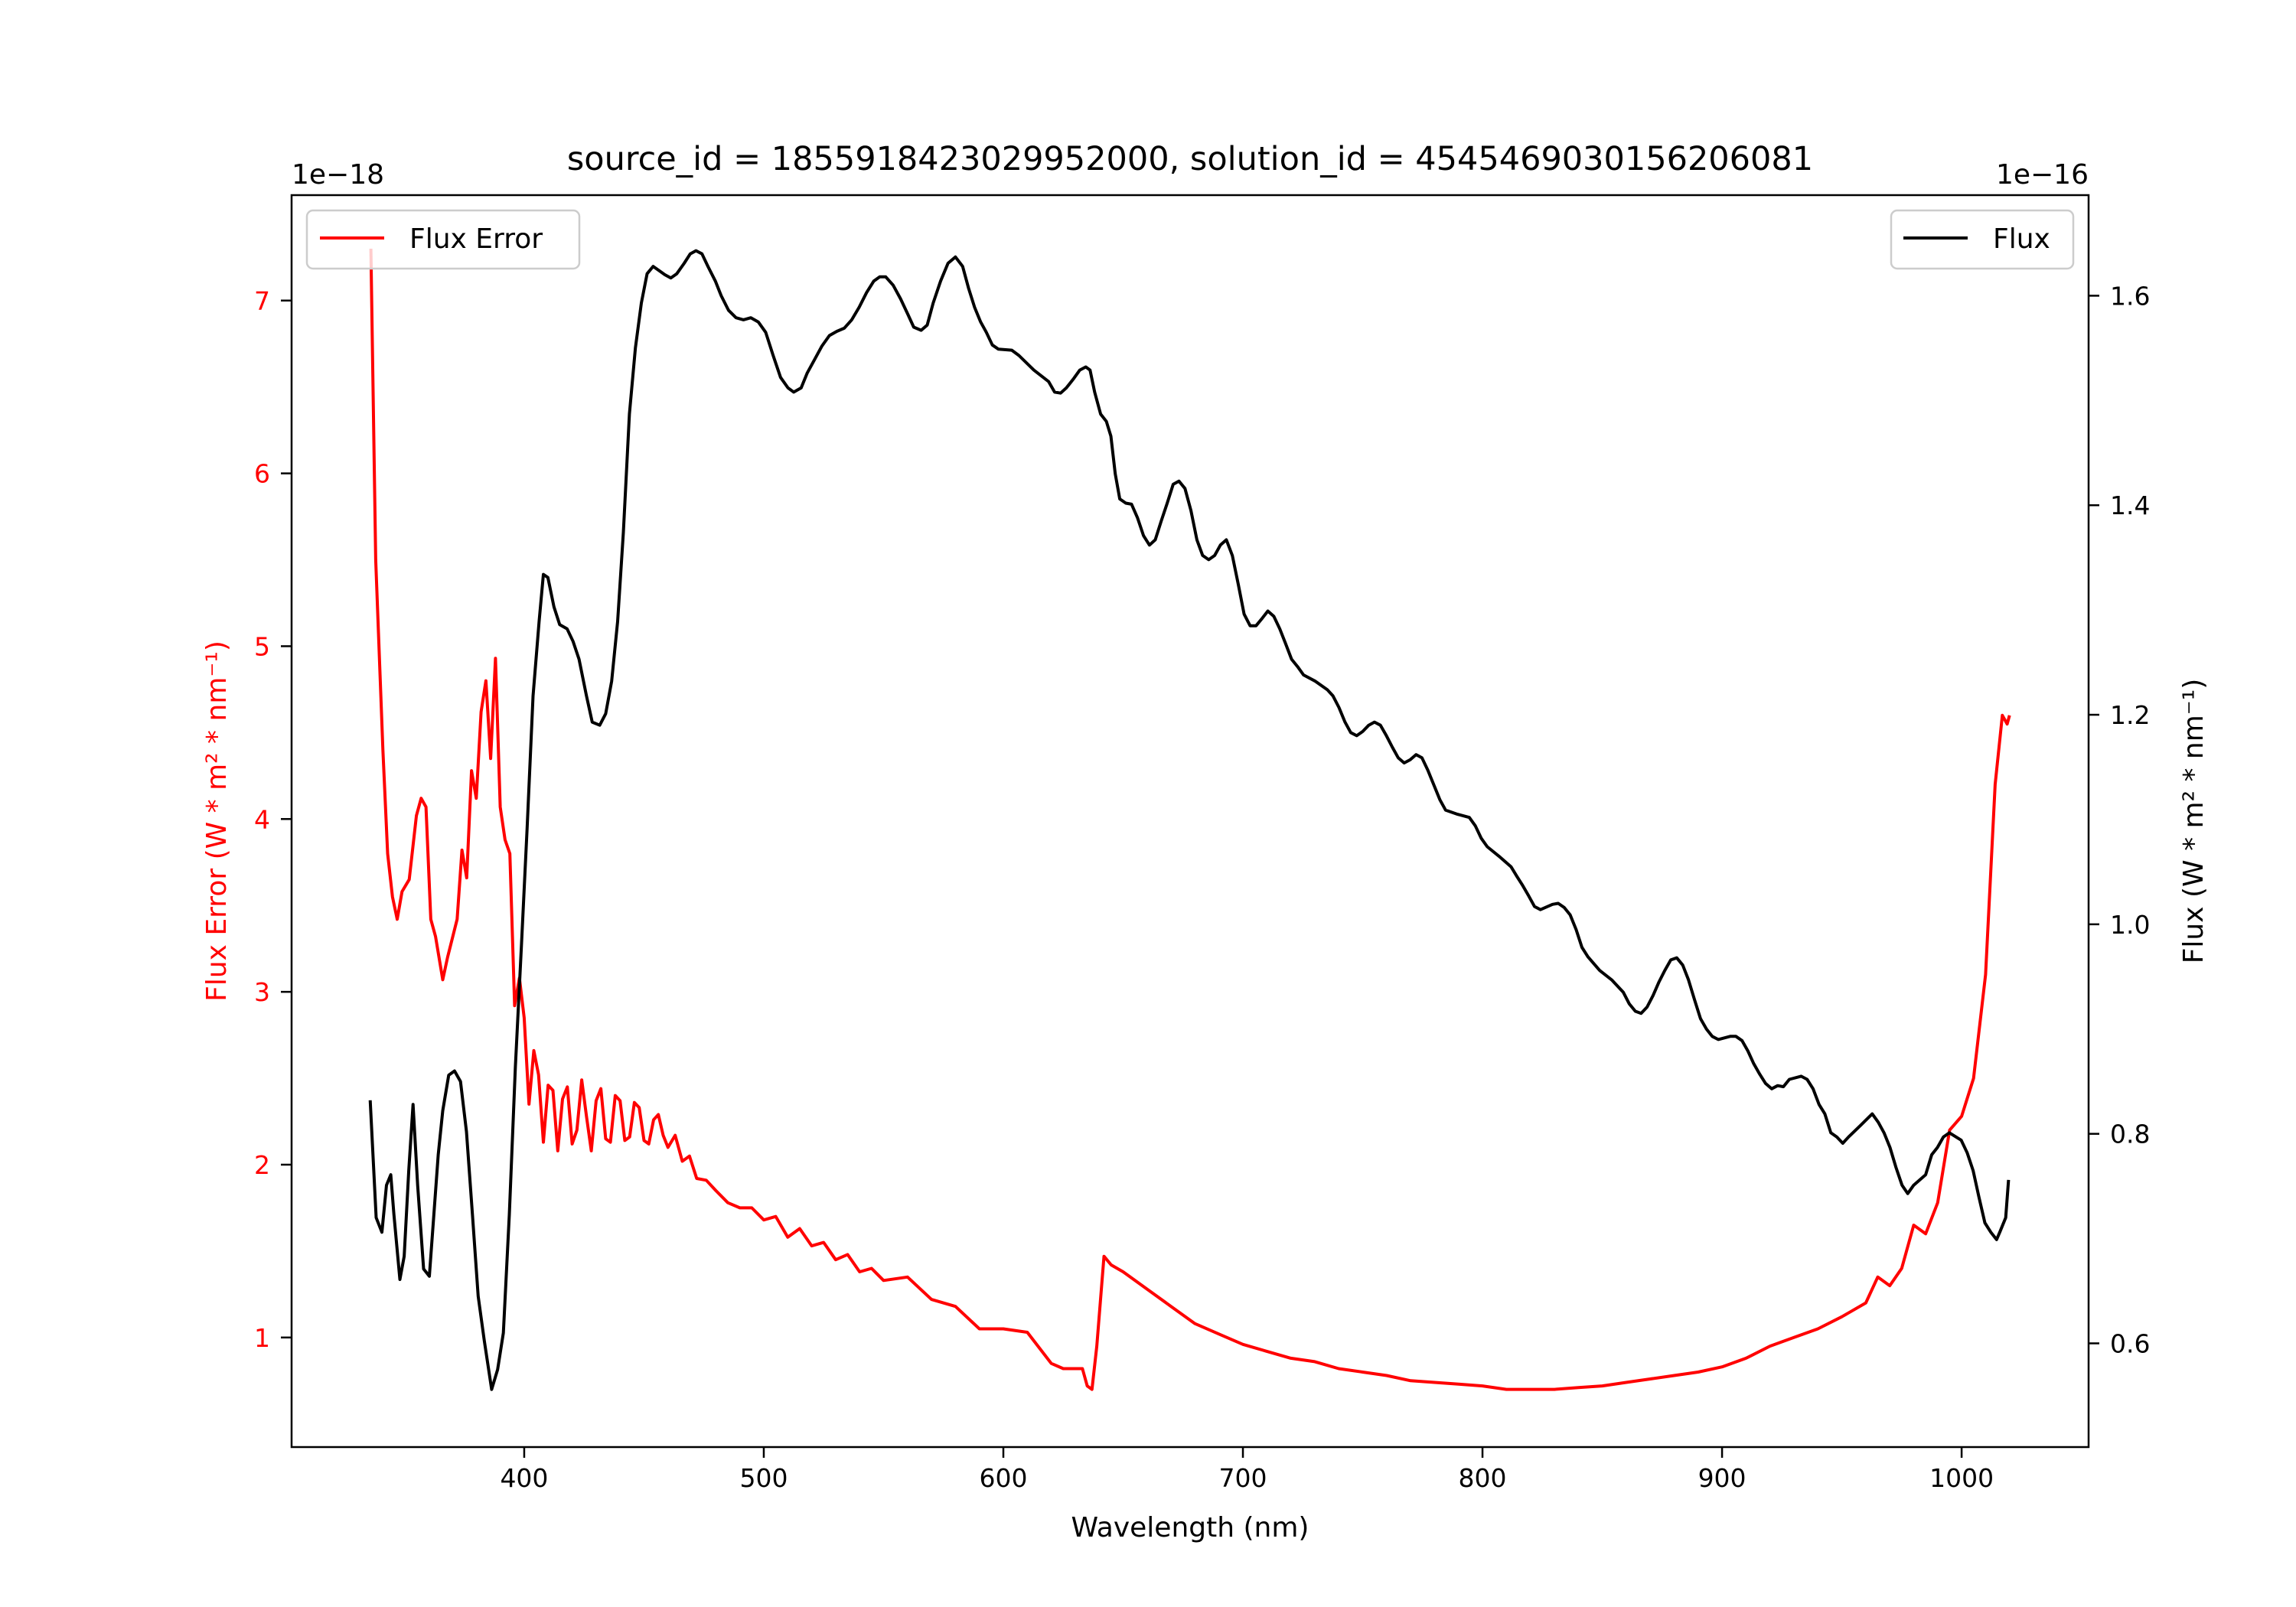 This screenshot has width=2296, height=1607. Describe the element at coordinates (2042, 175) in the screenshot. I see `right-offset-label: 1e−16` at that location.